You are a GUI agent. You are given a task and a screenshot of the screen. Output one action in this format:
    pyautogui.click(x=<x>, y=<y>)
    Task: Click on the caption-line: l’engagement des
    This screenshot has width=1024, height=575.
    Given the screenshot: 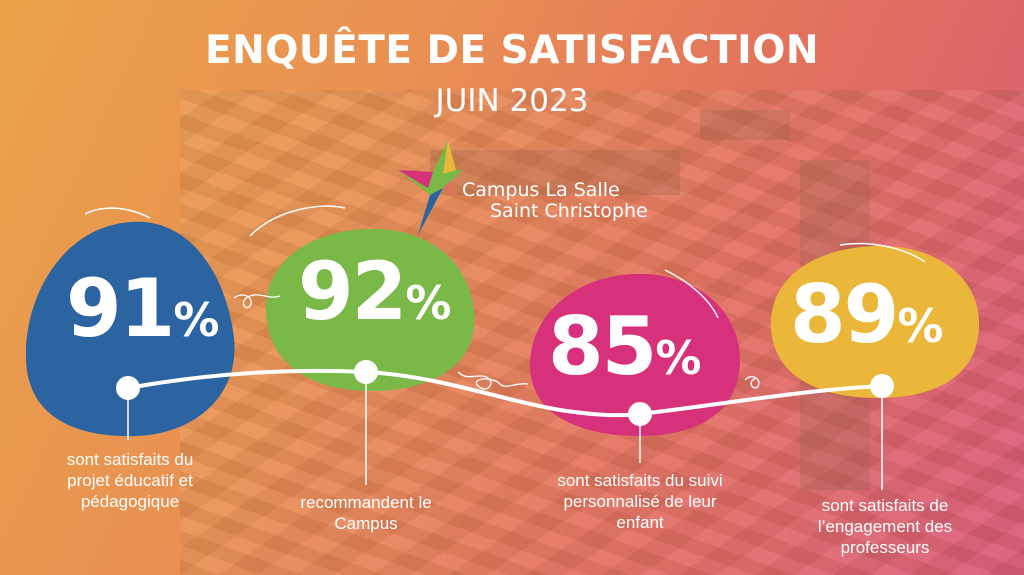 What is the action you would take?
    pyautogui.click(x=885, y=526)
    